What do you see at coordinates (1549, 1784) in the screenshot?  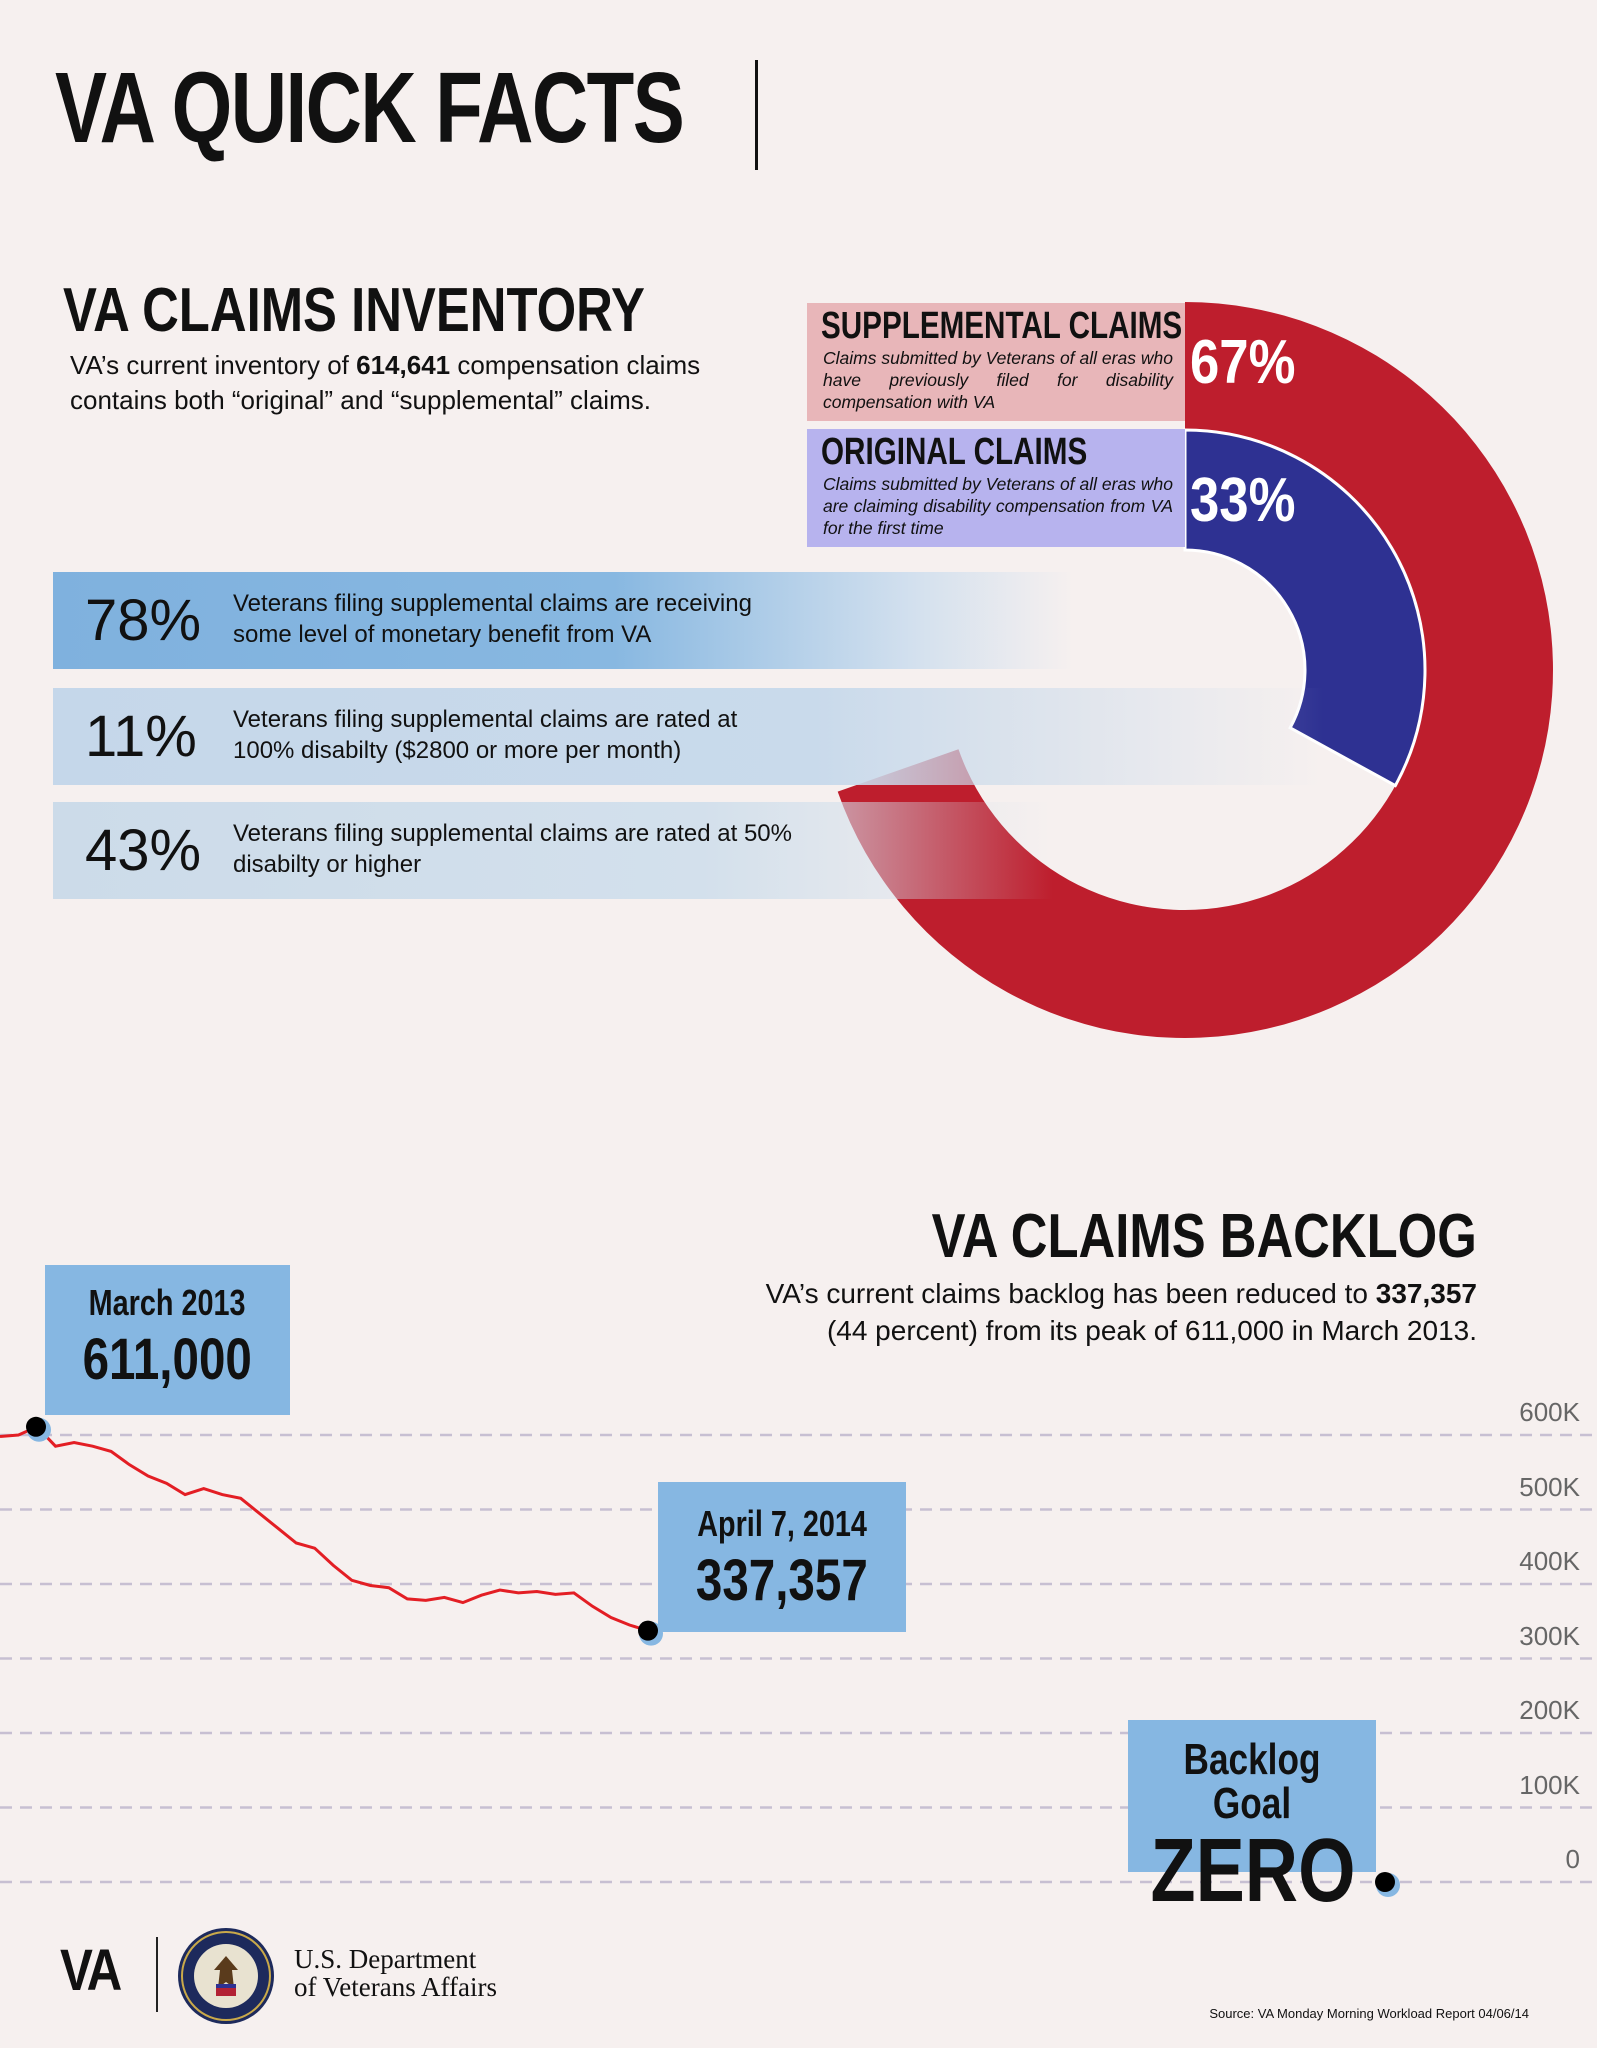 I see `y-tick-label: 100K` at bounding box center [1549, 1784].